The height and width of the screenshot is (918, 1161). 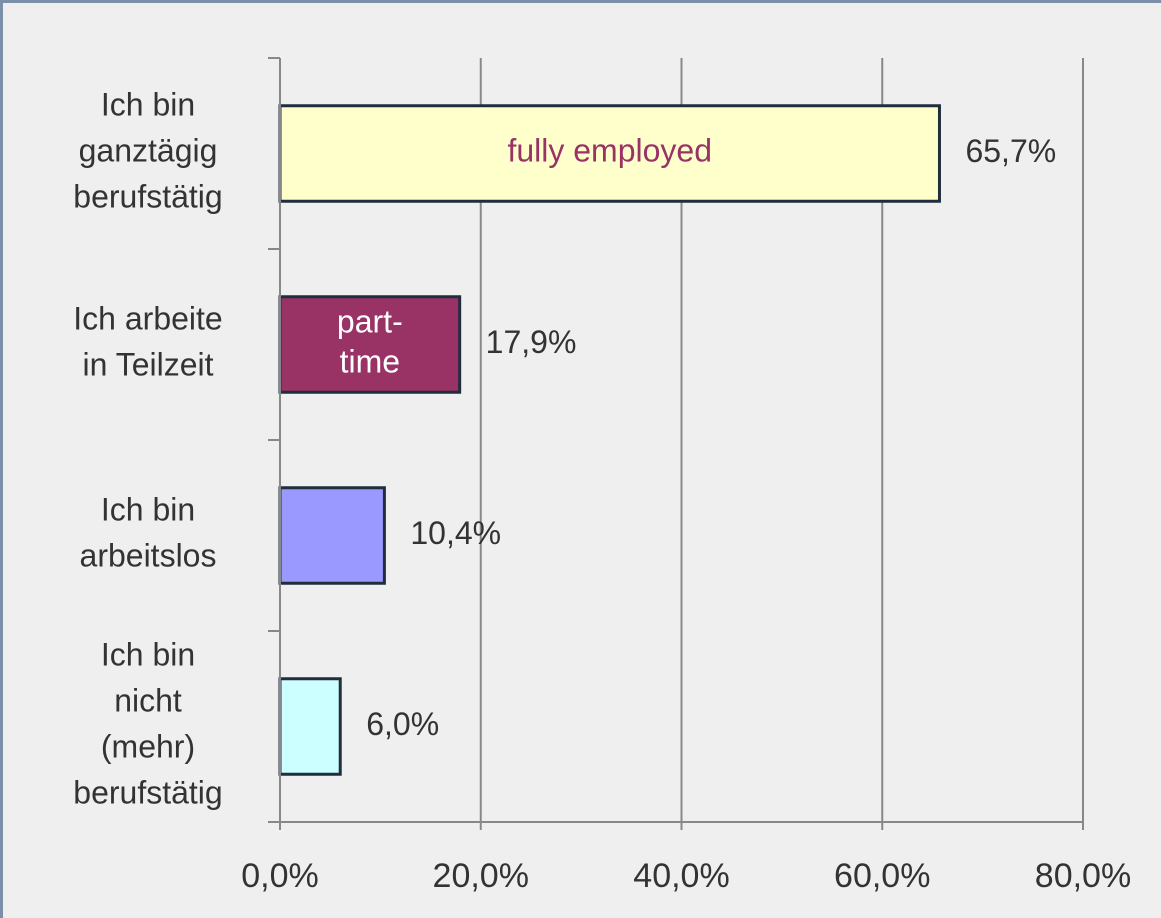 I want to click on bar-label: part-time, so click(x=370, y=342).